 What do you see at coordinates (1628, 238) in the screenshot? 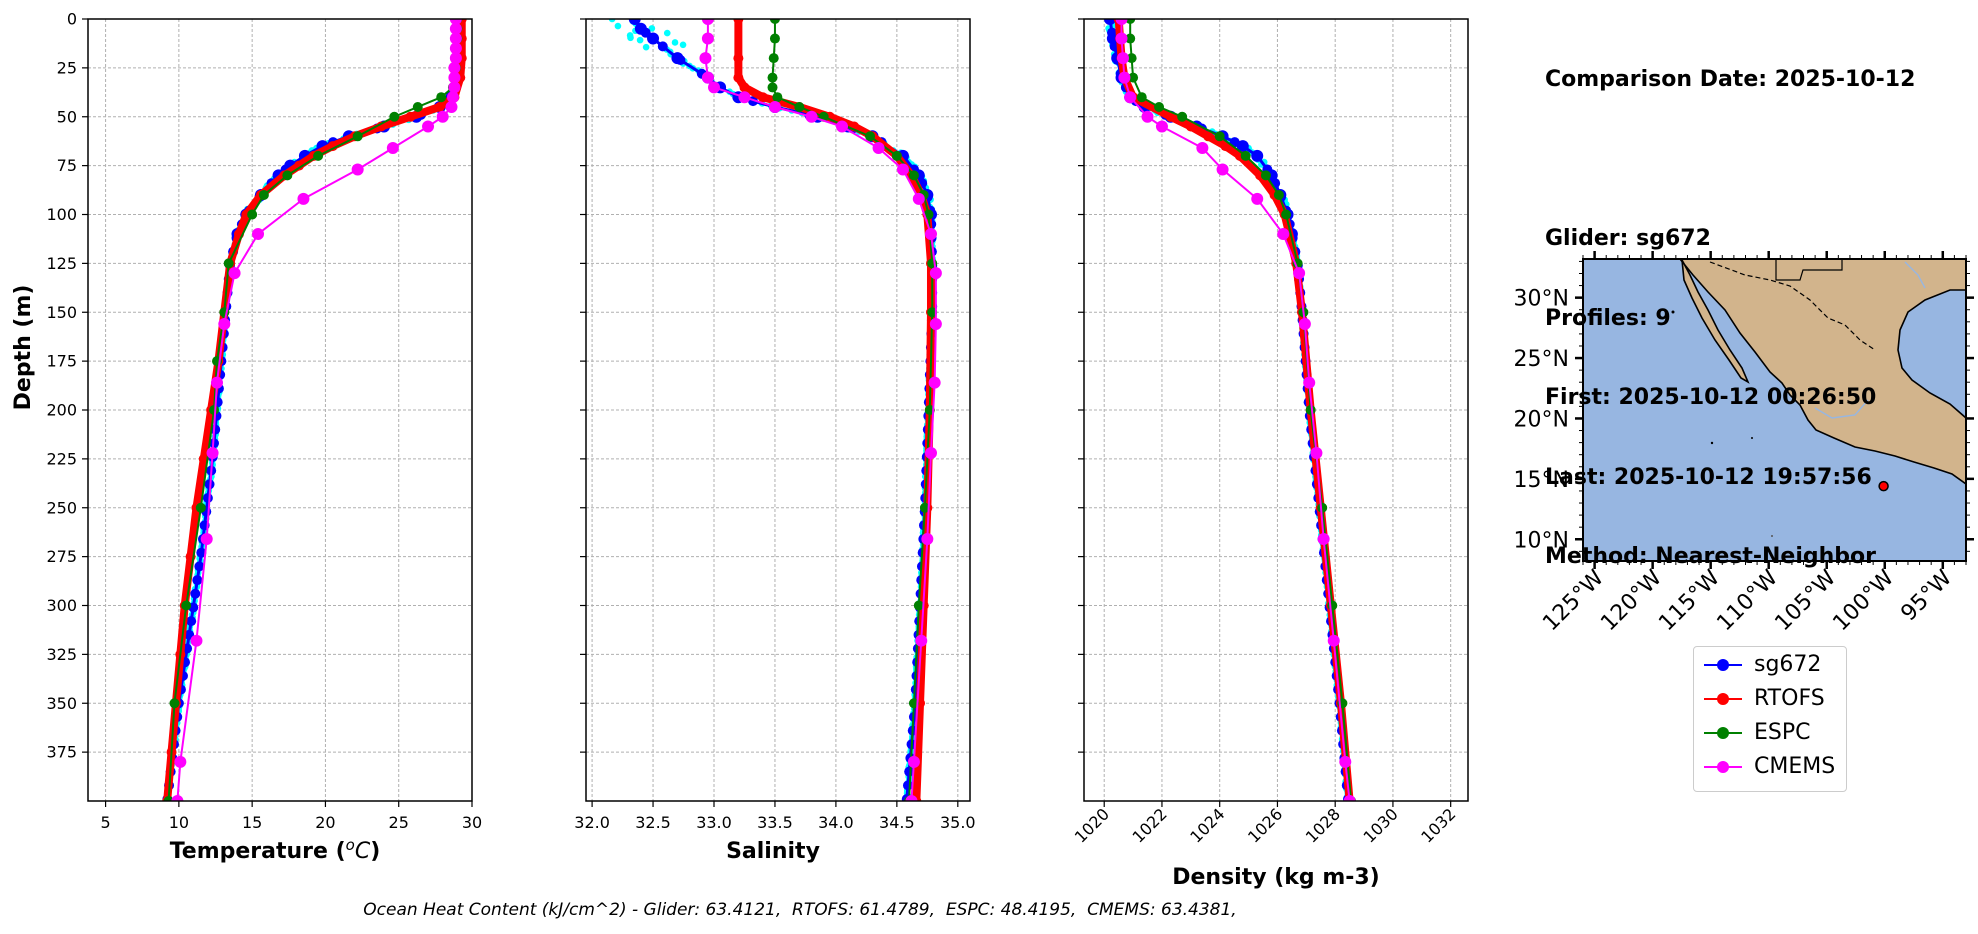
I see `glider-name: Glider: sg672` at bounding box center [1628, 238].